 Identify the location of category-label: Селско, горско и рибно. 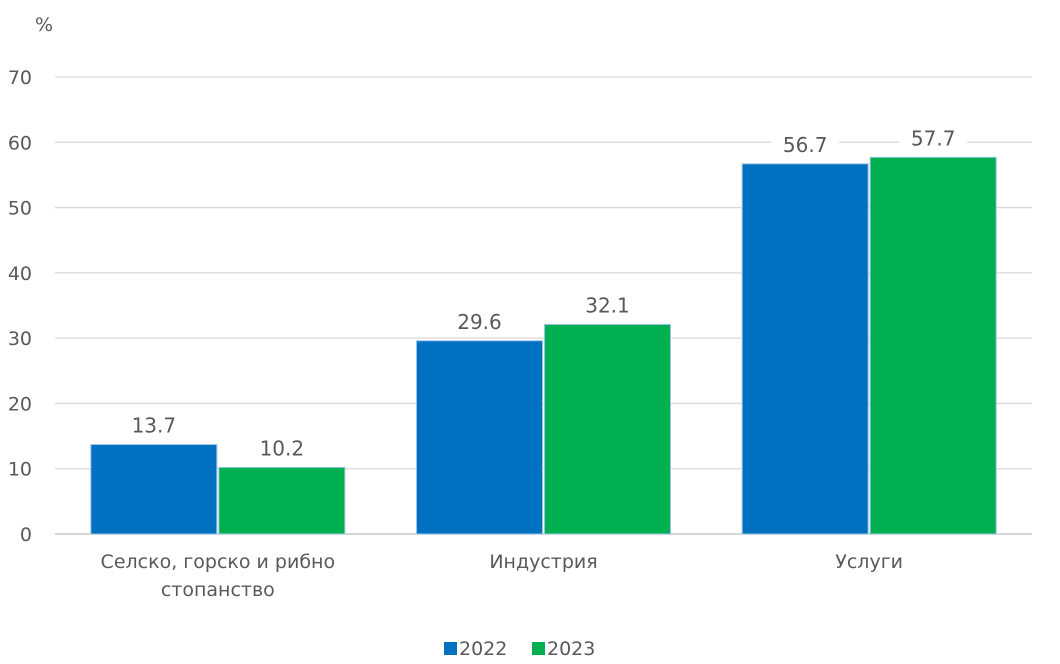
(218, 562).